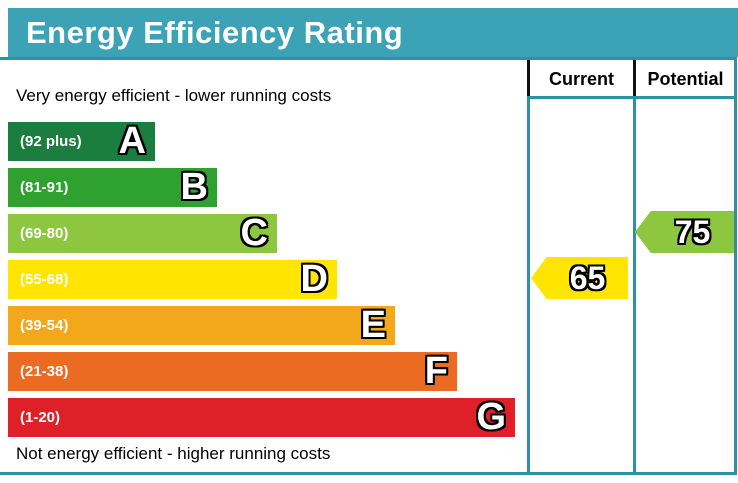  Describe the element at coordinates (528, 266) in the screenshot. I see `current-column-divider` at that location.